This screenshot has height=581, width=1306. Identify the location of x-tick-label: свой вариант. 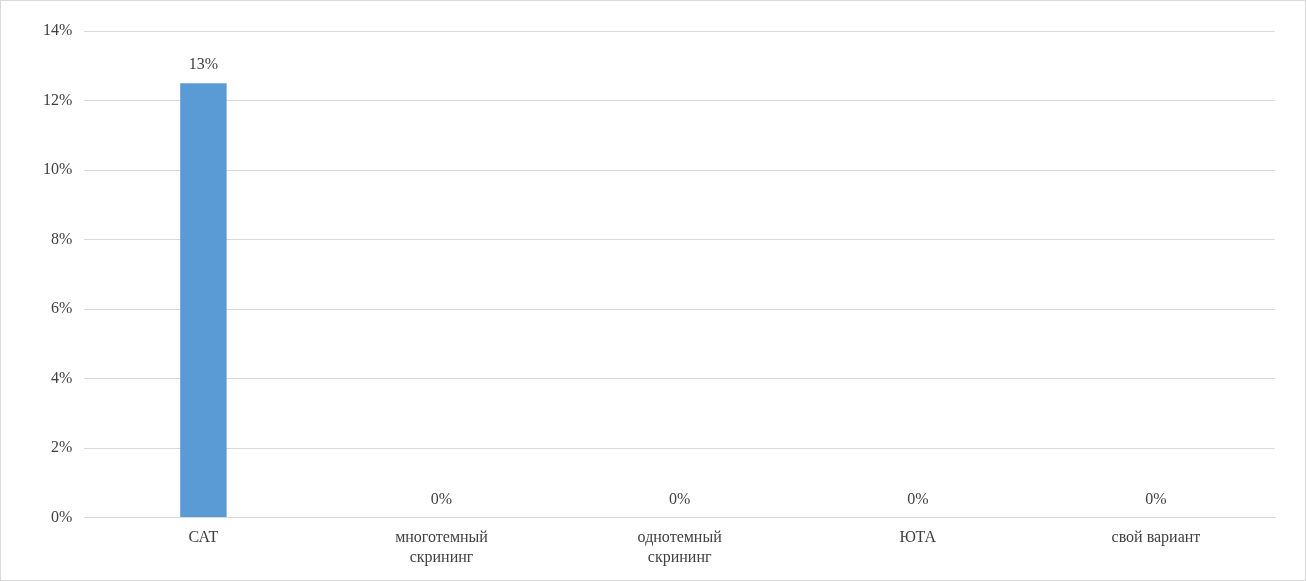
(1156, 537).